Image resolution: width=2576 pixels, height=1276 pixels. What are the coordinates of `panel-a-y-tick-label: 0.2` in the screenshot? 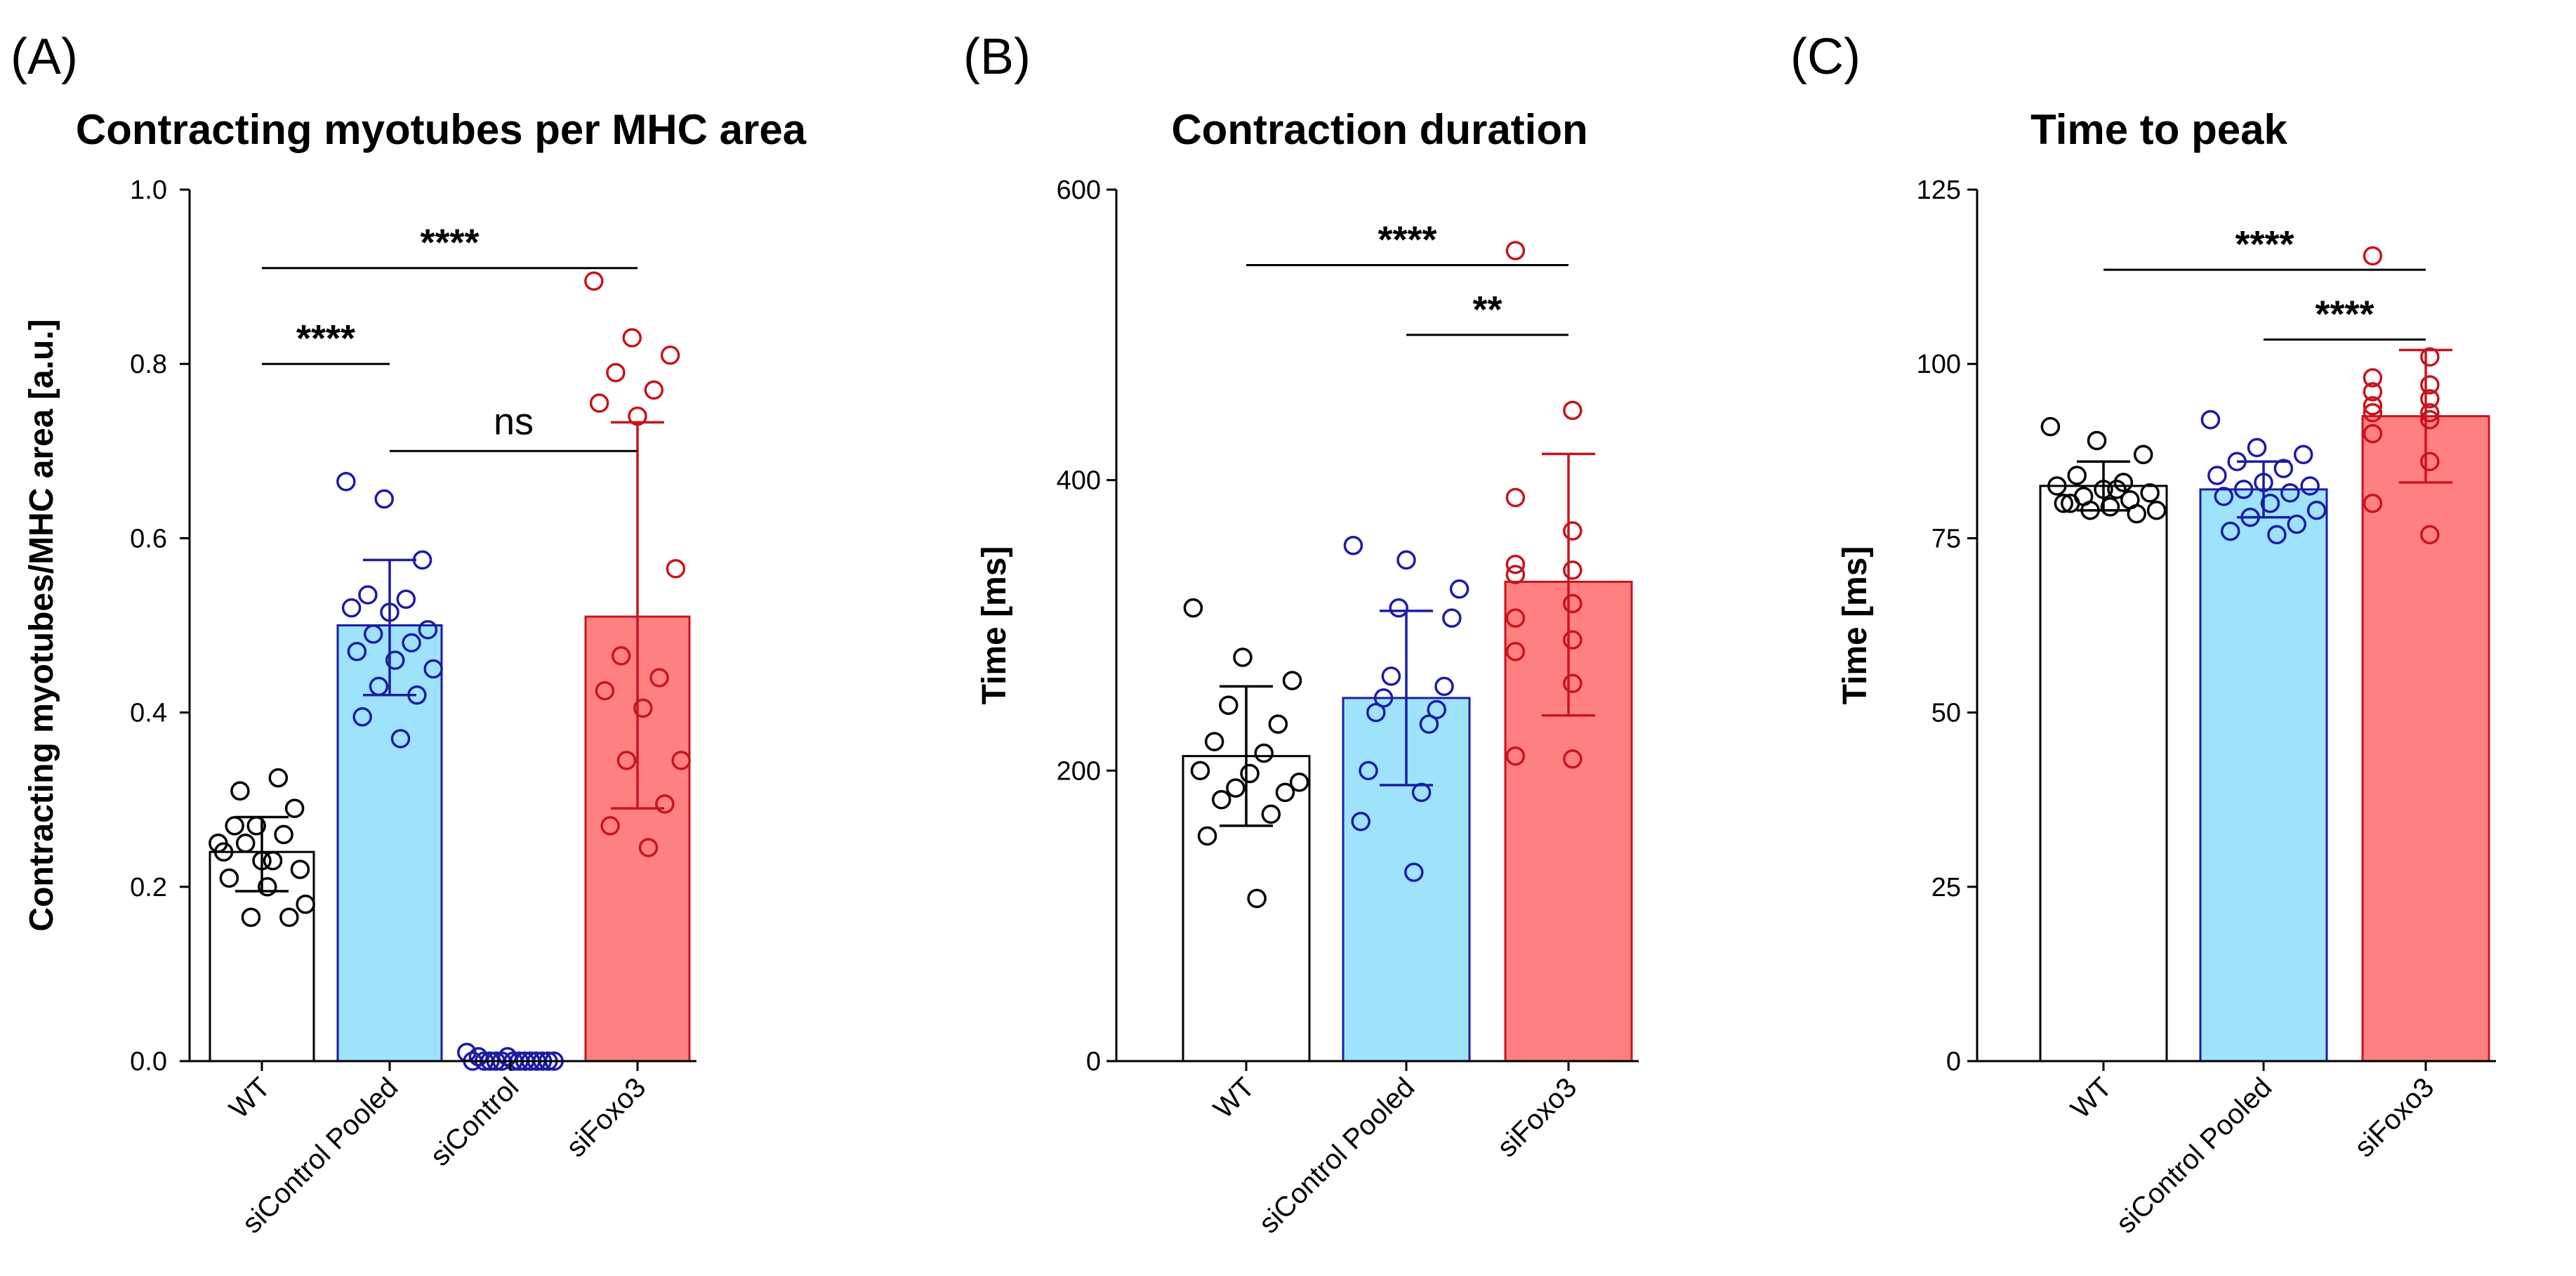 It's located at (148, 887).